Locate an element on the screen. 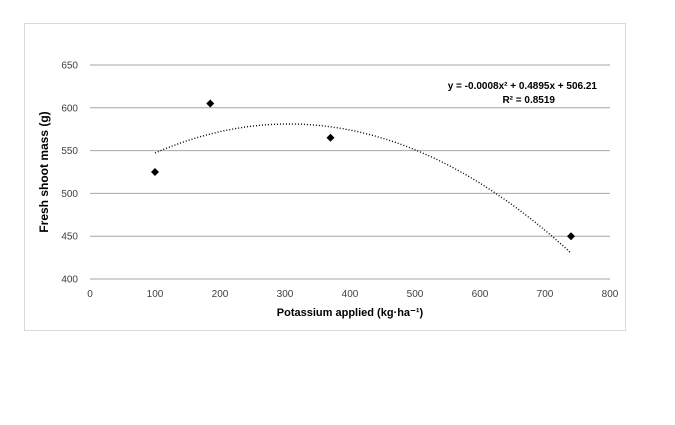  x-tick-label: 600 is located at coordinates (480, 294).